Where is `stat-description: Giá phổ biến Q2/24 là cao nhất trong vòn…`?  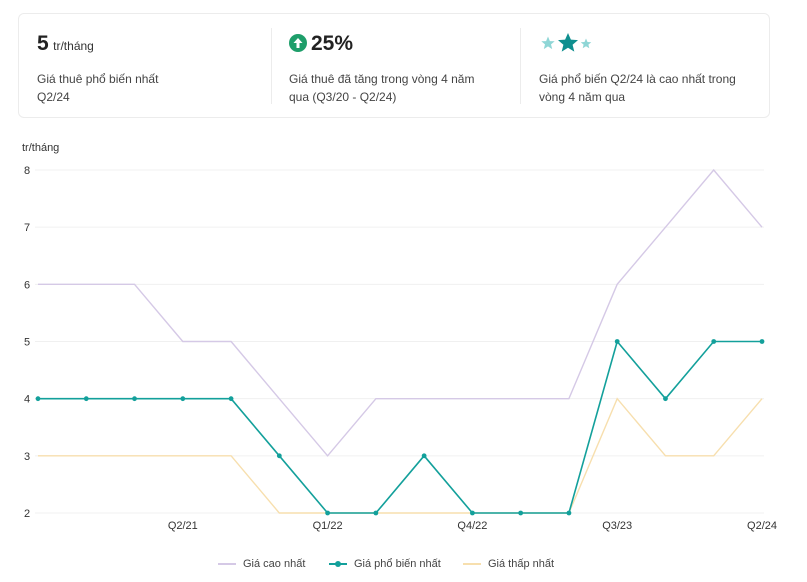
stat-description: Giá phổ biến Q2/24 là cao nhất trong vòn… is located at coordinates (637, 88).